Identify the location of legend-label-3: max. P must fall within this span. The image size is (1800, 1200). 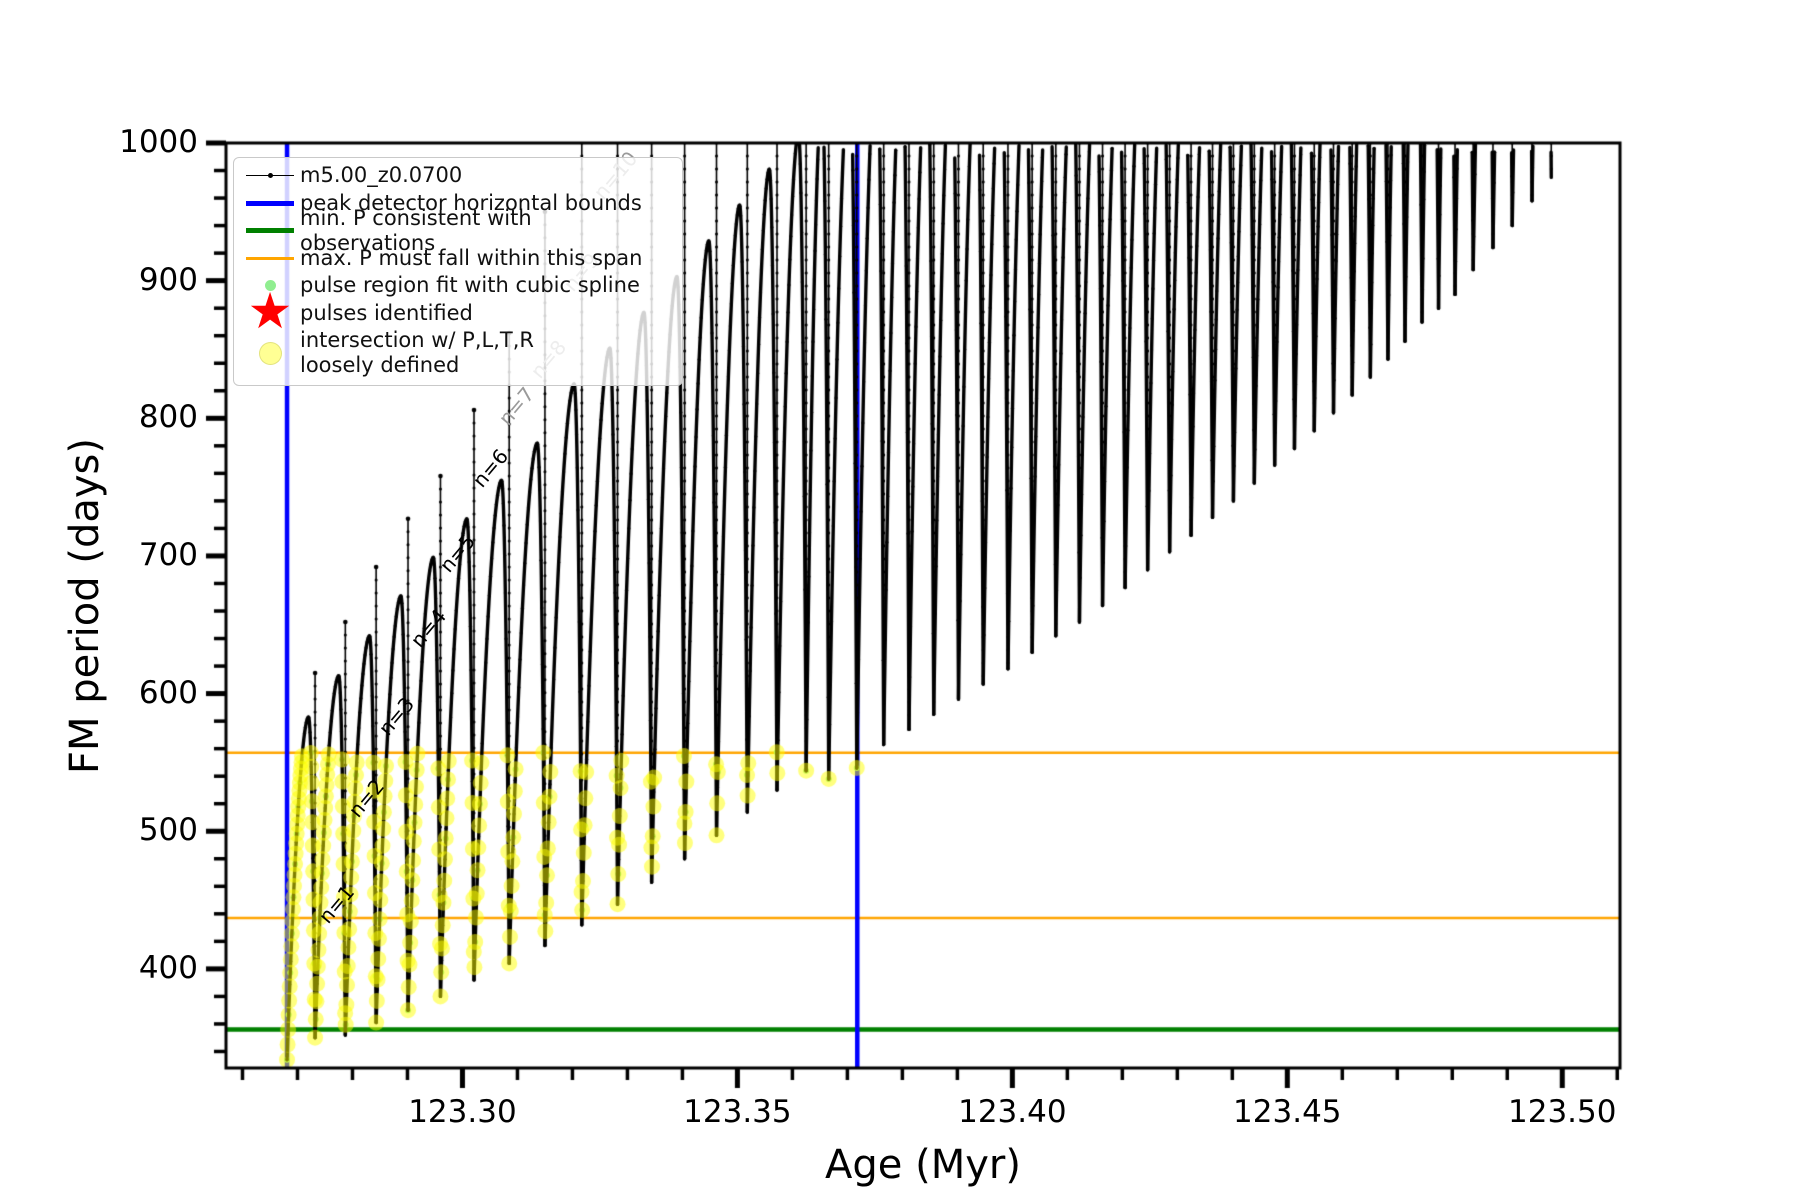
(471, 257).